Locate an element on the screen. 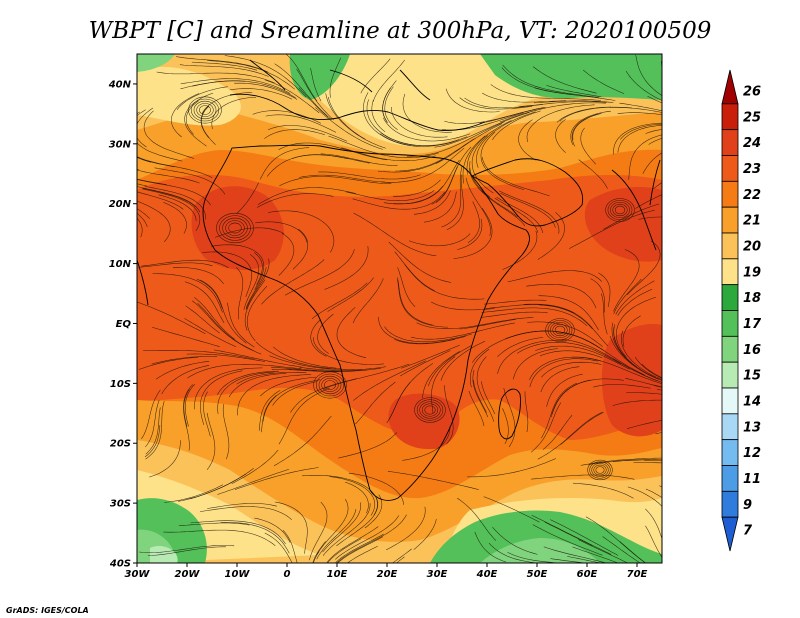 The image size is (800, 618). lon-tick-label: 40E is located at coordinates (487, 574).